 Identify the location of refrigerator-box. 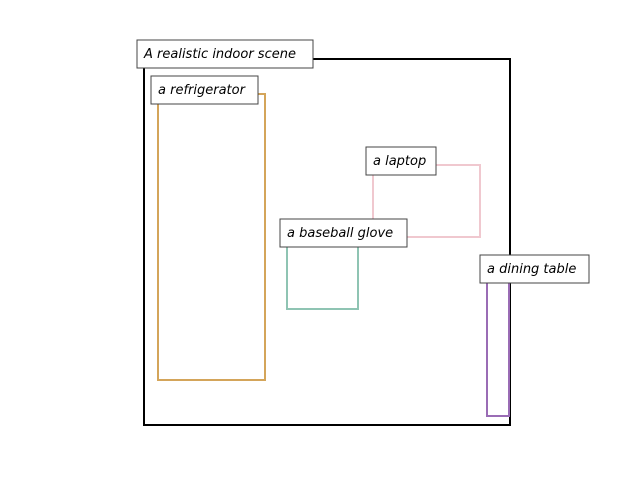
(211, 237).